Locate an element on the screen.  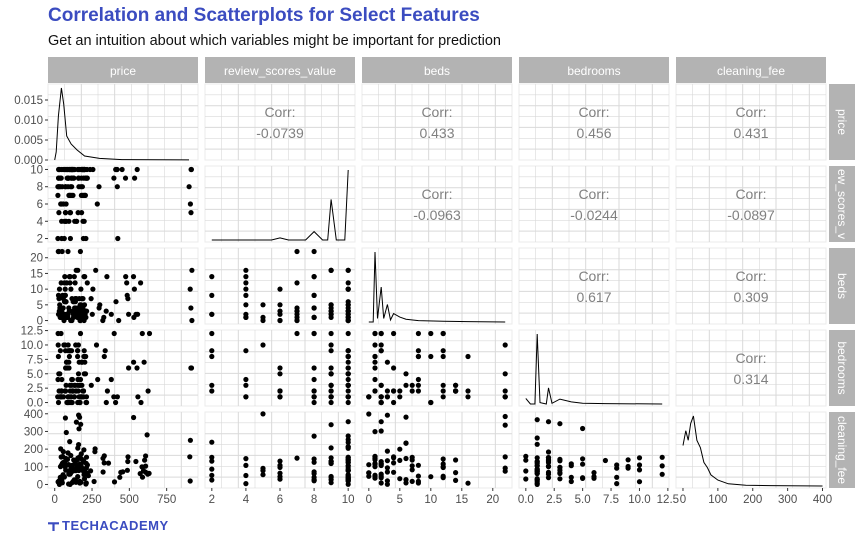
panel-beds-beds is located at coordinates (437, 286).